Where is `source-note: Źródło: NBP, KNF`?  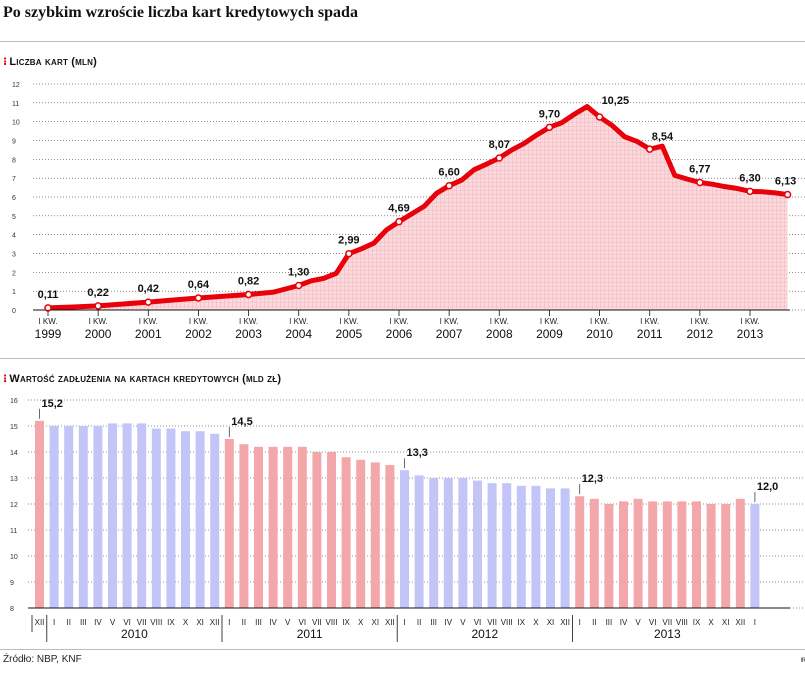
source-note: Źródło: NBP, KNF is located at coordinates (42, 659).